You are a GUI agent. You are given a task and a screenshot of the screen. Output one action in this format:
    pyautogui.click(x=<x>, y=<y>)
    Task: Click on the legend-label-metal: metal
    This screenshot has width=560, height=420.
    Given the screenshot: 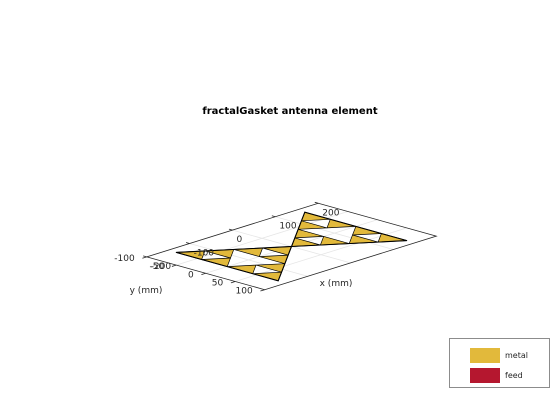 What is the action you would take?
    pyautogui.click(x=516, y=355)
    